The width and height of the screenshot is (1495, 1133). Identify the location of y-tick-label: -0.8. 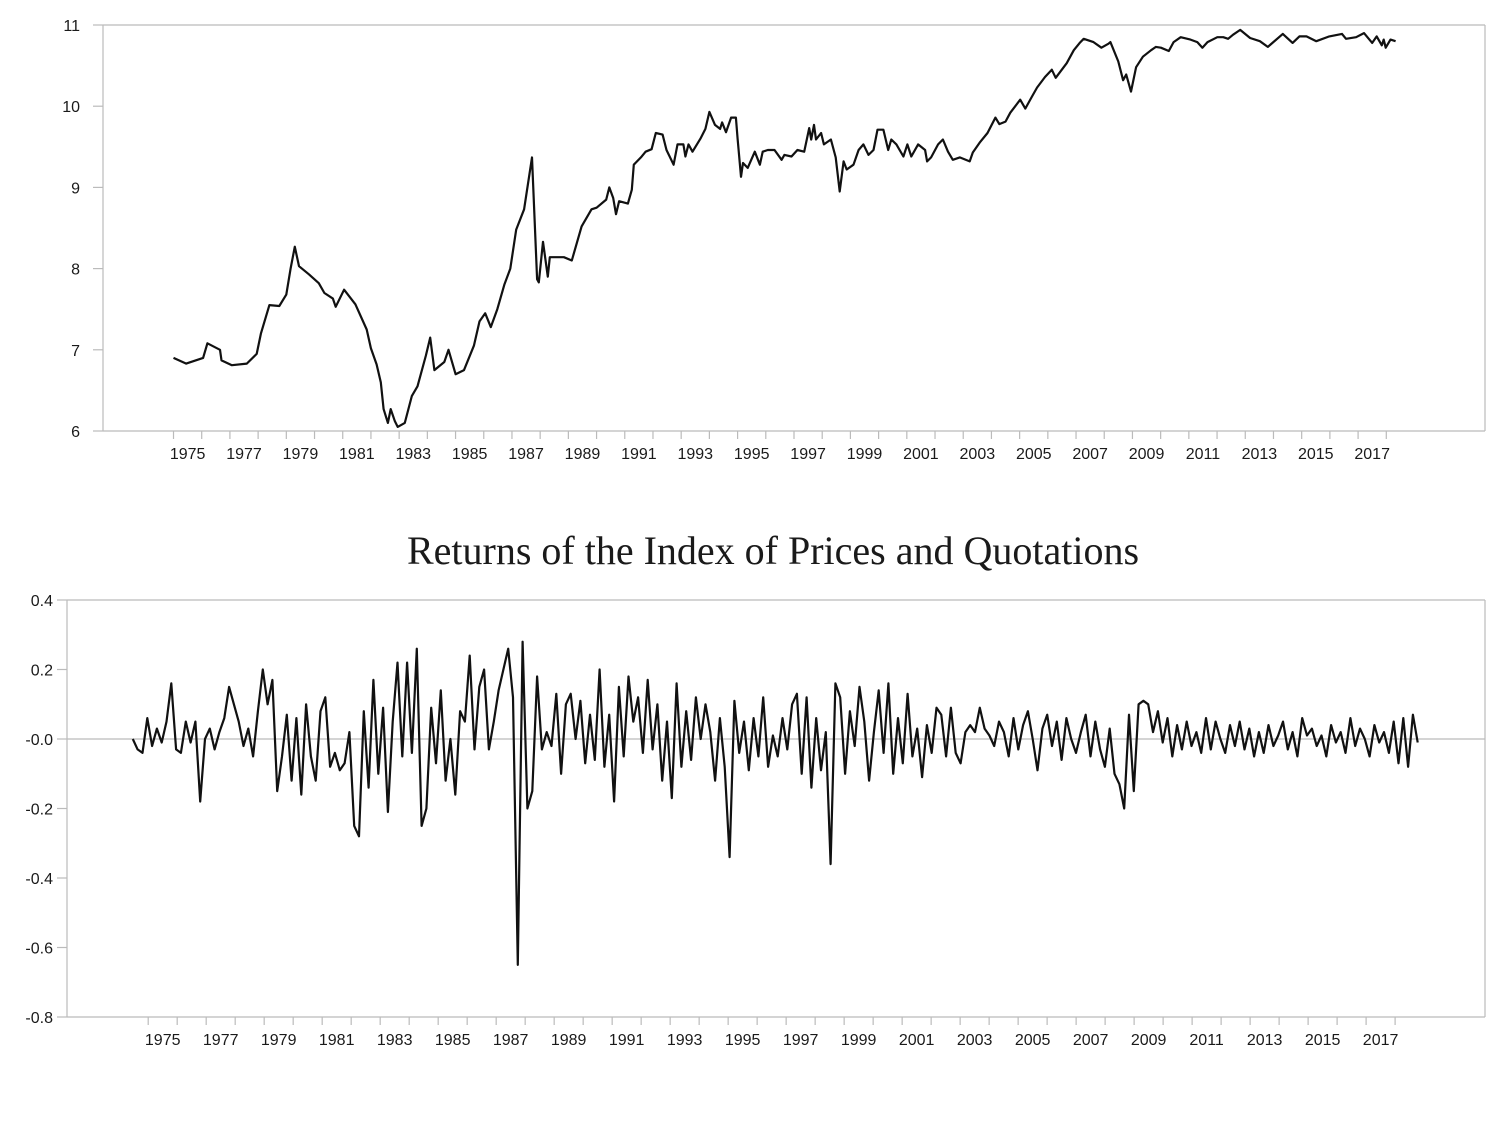
(39, 1018).